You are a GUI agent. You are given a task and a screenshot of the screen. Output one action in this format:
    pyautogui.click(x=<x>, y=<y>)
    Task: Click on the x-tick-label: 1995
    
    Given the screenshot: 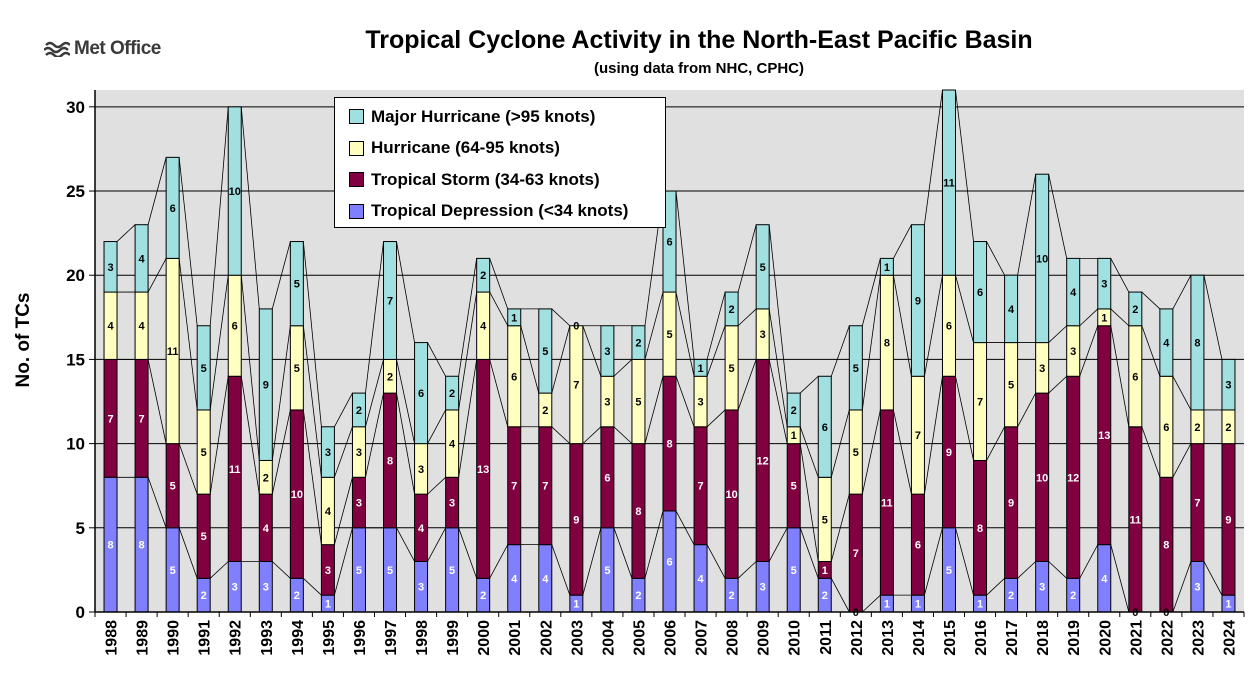 What is the action you would take?
    pyautogui.click(x=329, y=638)
    